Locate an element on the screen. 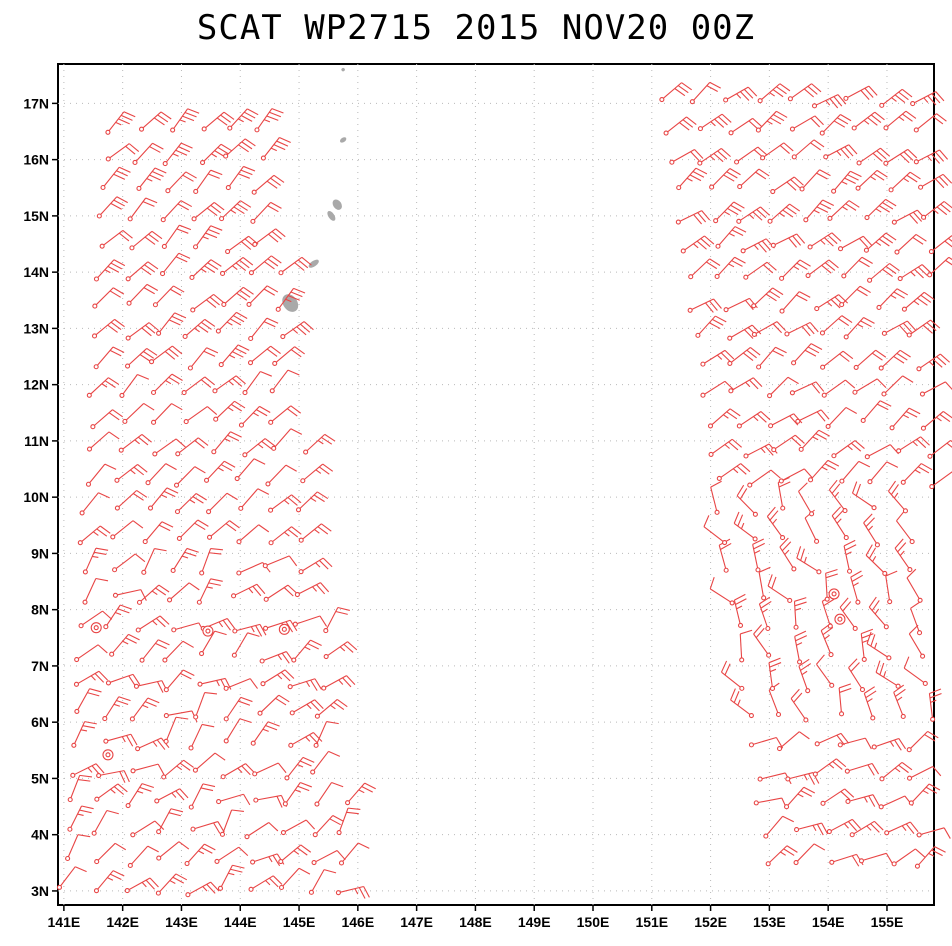 This screenshot has height=946, width=952. lon-tick-label: 155E is located at coordinates (887, 922).